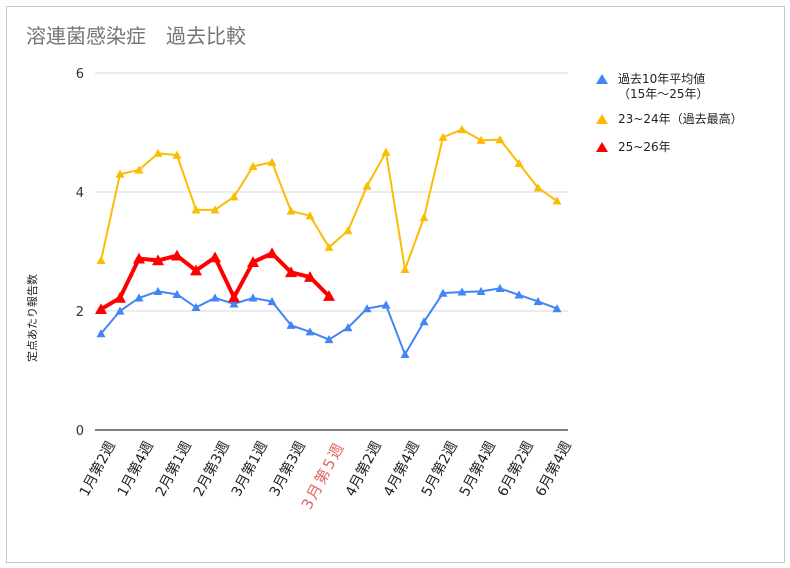  Describe the element at coordinates (135, 468) in the screenshot. I see `x-tick-label: 1月第4週` at that location.